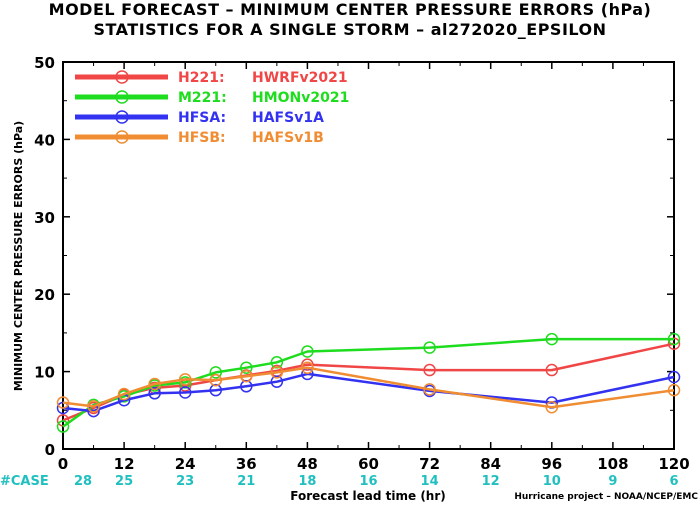 This screenshot has width=700, height=506. I want to click on x-tick-label: 120, so click(673, 464).